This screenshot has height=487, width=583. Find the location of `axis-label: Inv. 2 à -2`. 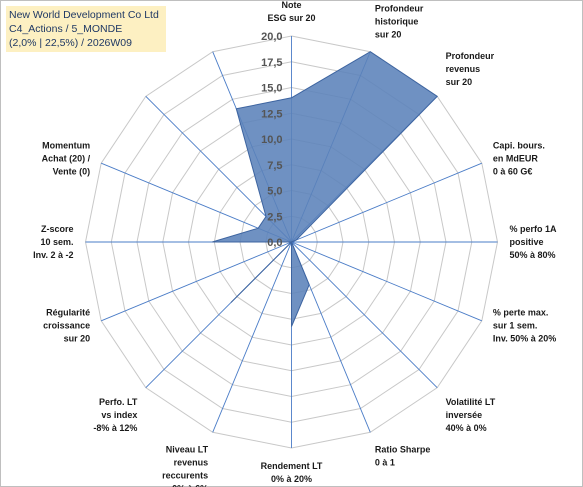

axis-label: Inv. 2 à -2 is located at coordinates (53, 255).